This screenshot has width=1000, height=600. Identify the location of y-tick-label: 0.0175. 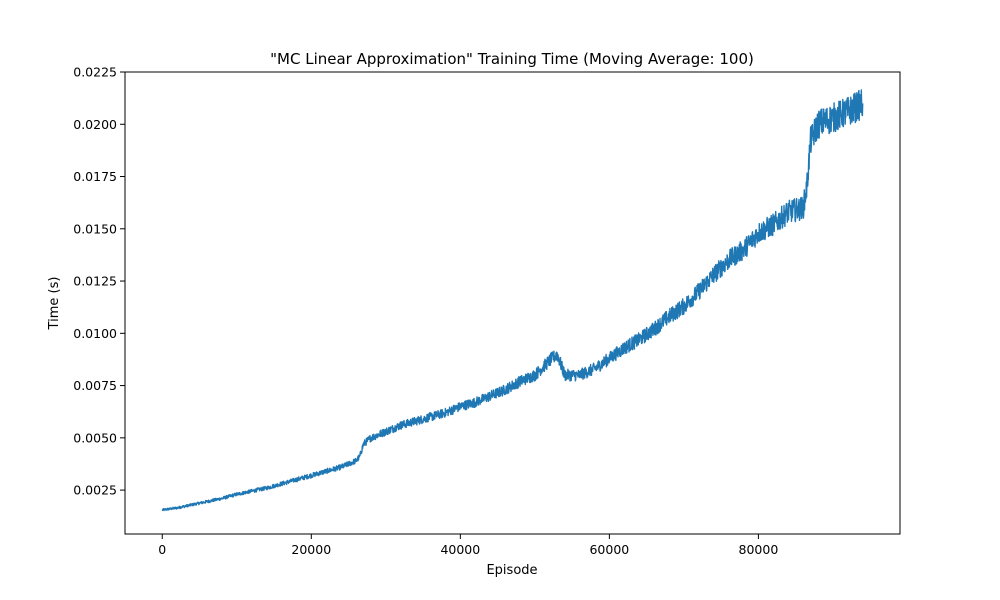
(95, 176).